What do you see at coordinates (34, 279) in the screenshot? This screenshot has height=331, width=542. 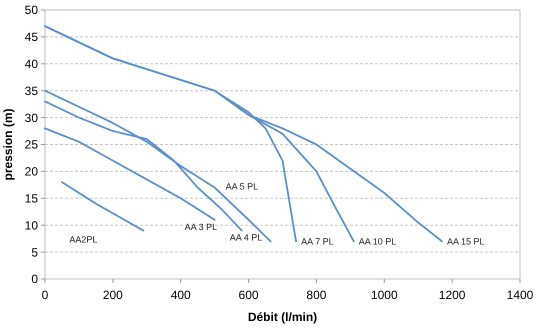 I see `y-tick-label: 0` at bounding box center [34, 279].